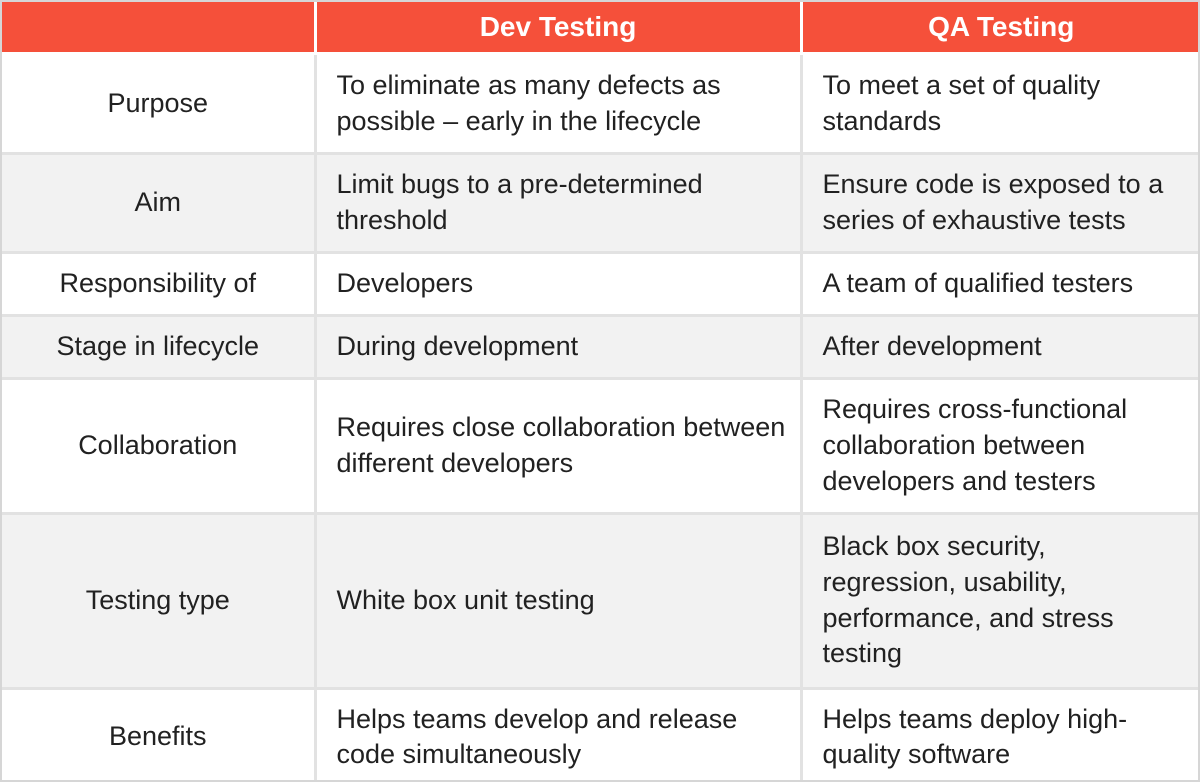 The image size is (1200, 782). I want to click on qa-testing-cell: After development, so click(999, 346).